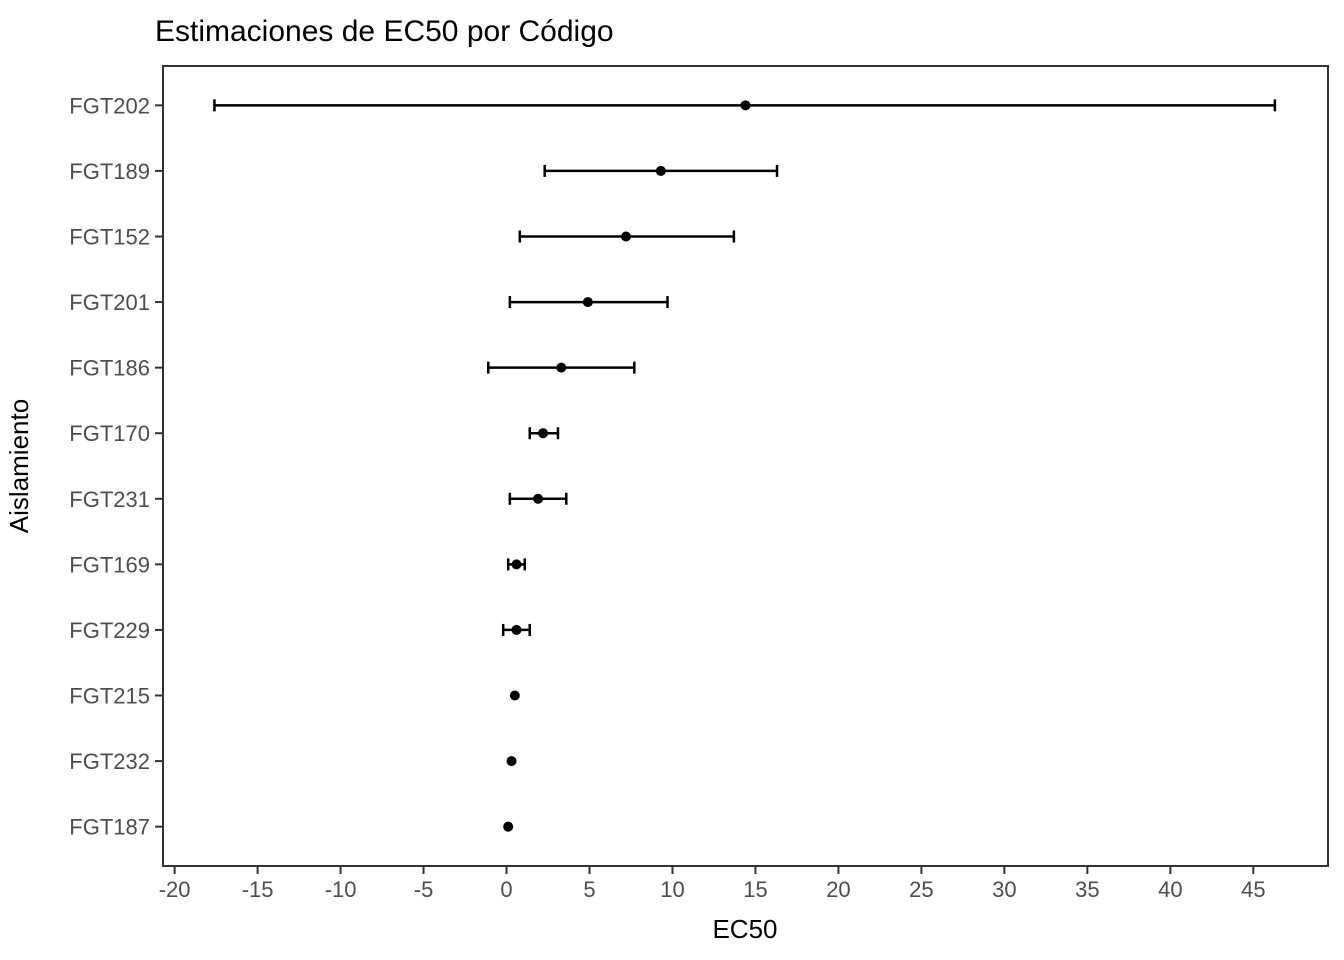 This screenshot has width=1344, height=960. I want to click on x-tick-label: 35, so click(1087, 889).